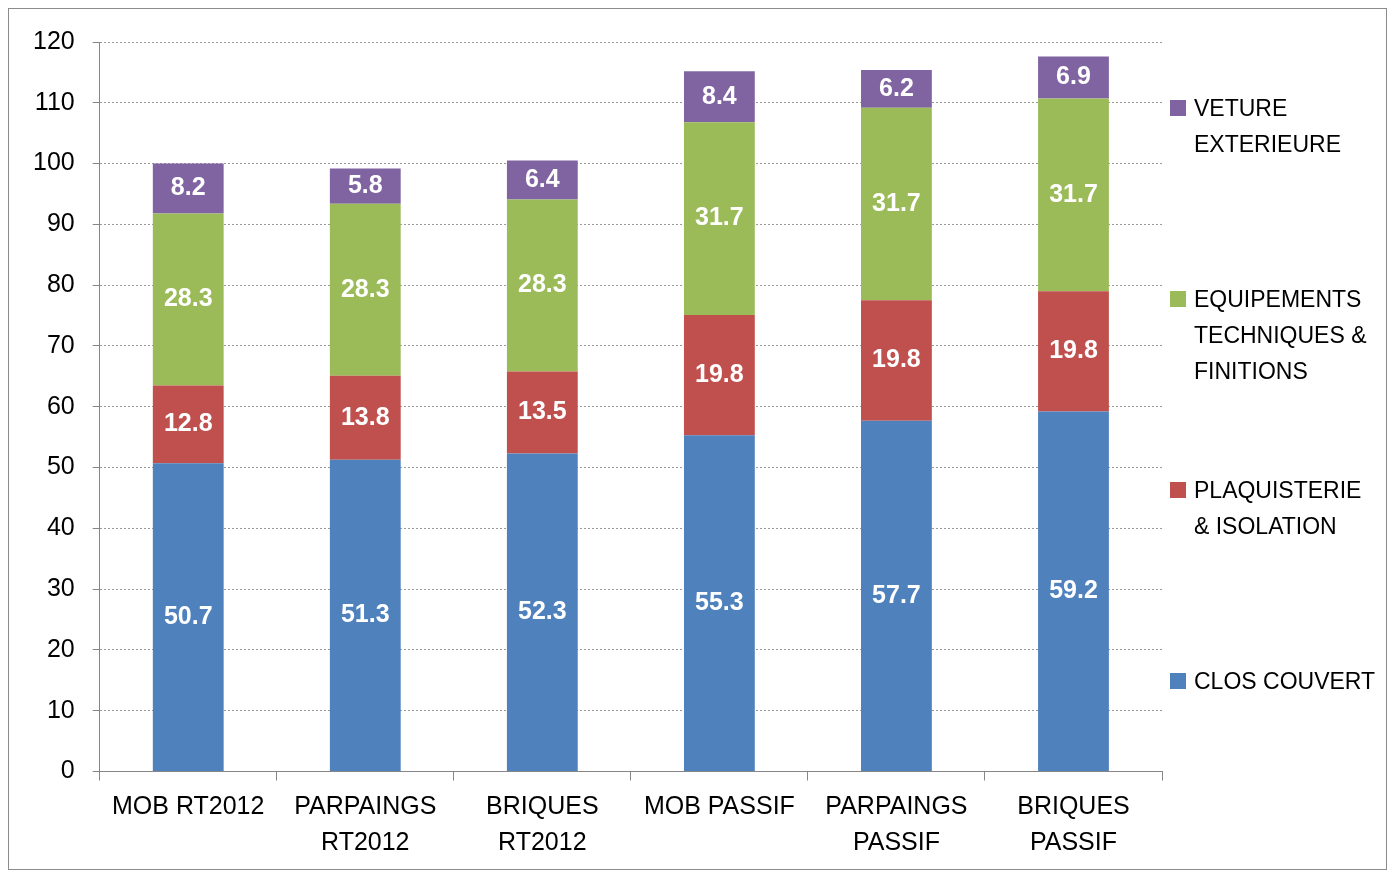 Image resolution: width=1395 pixels, height=870 pixels. I want to click on data-label: 50.7, so click(188, 615).